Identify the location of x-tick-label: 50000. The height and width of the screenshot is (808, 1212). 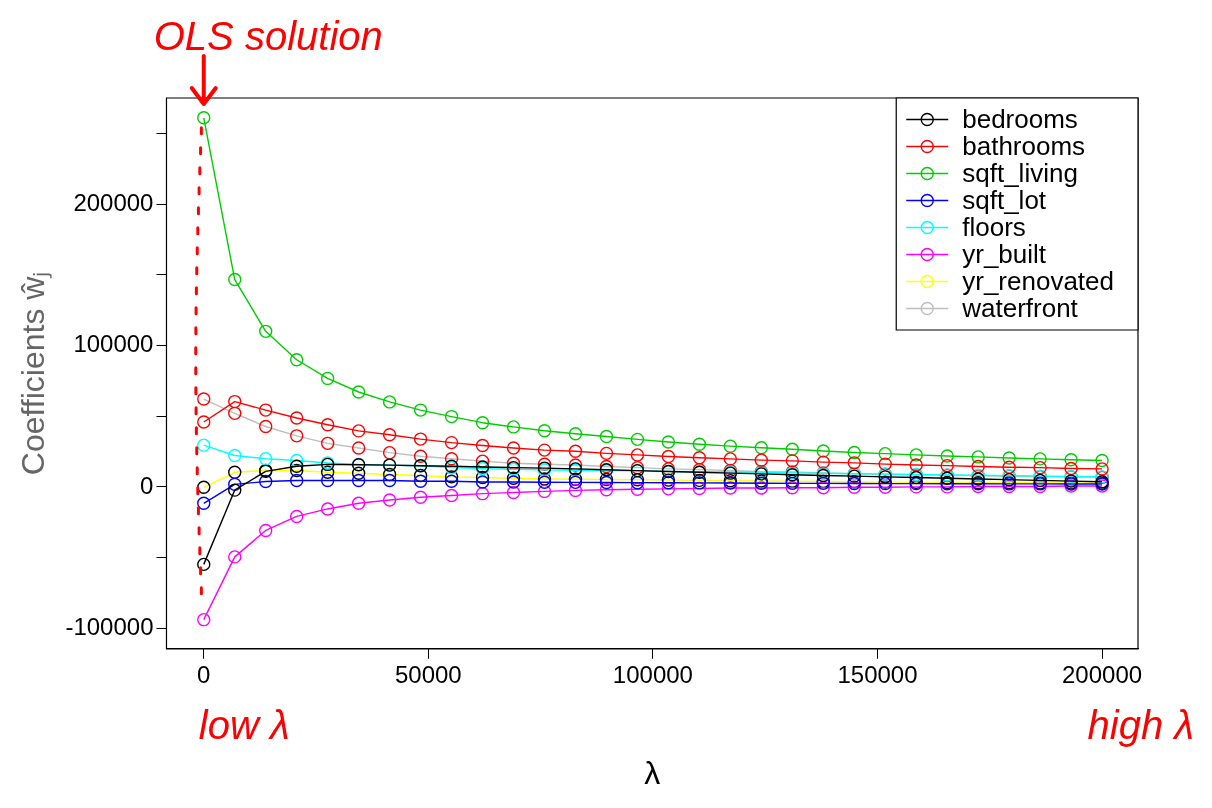
(428, 674).